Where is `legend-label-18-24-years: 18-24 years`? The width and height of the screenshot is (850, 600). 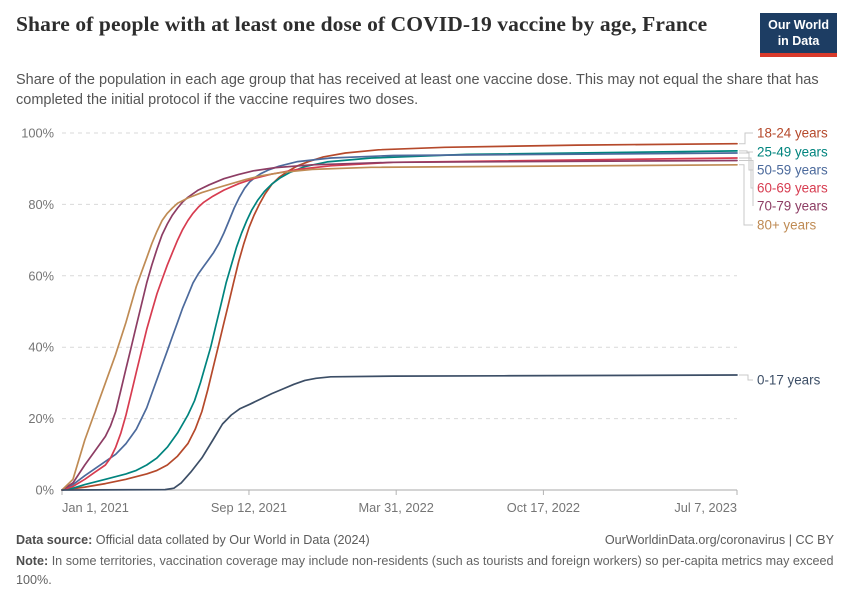
legend-label-18-24-years: 18-24 years is located at coordinates (792, 133).